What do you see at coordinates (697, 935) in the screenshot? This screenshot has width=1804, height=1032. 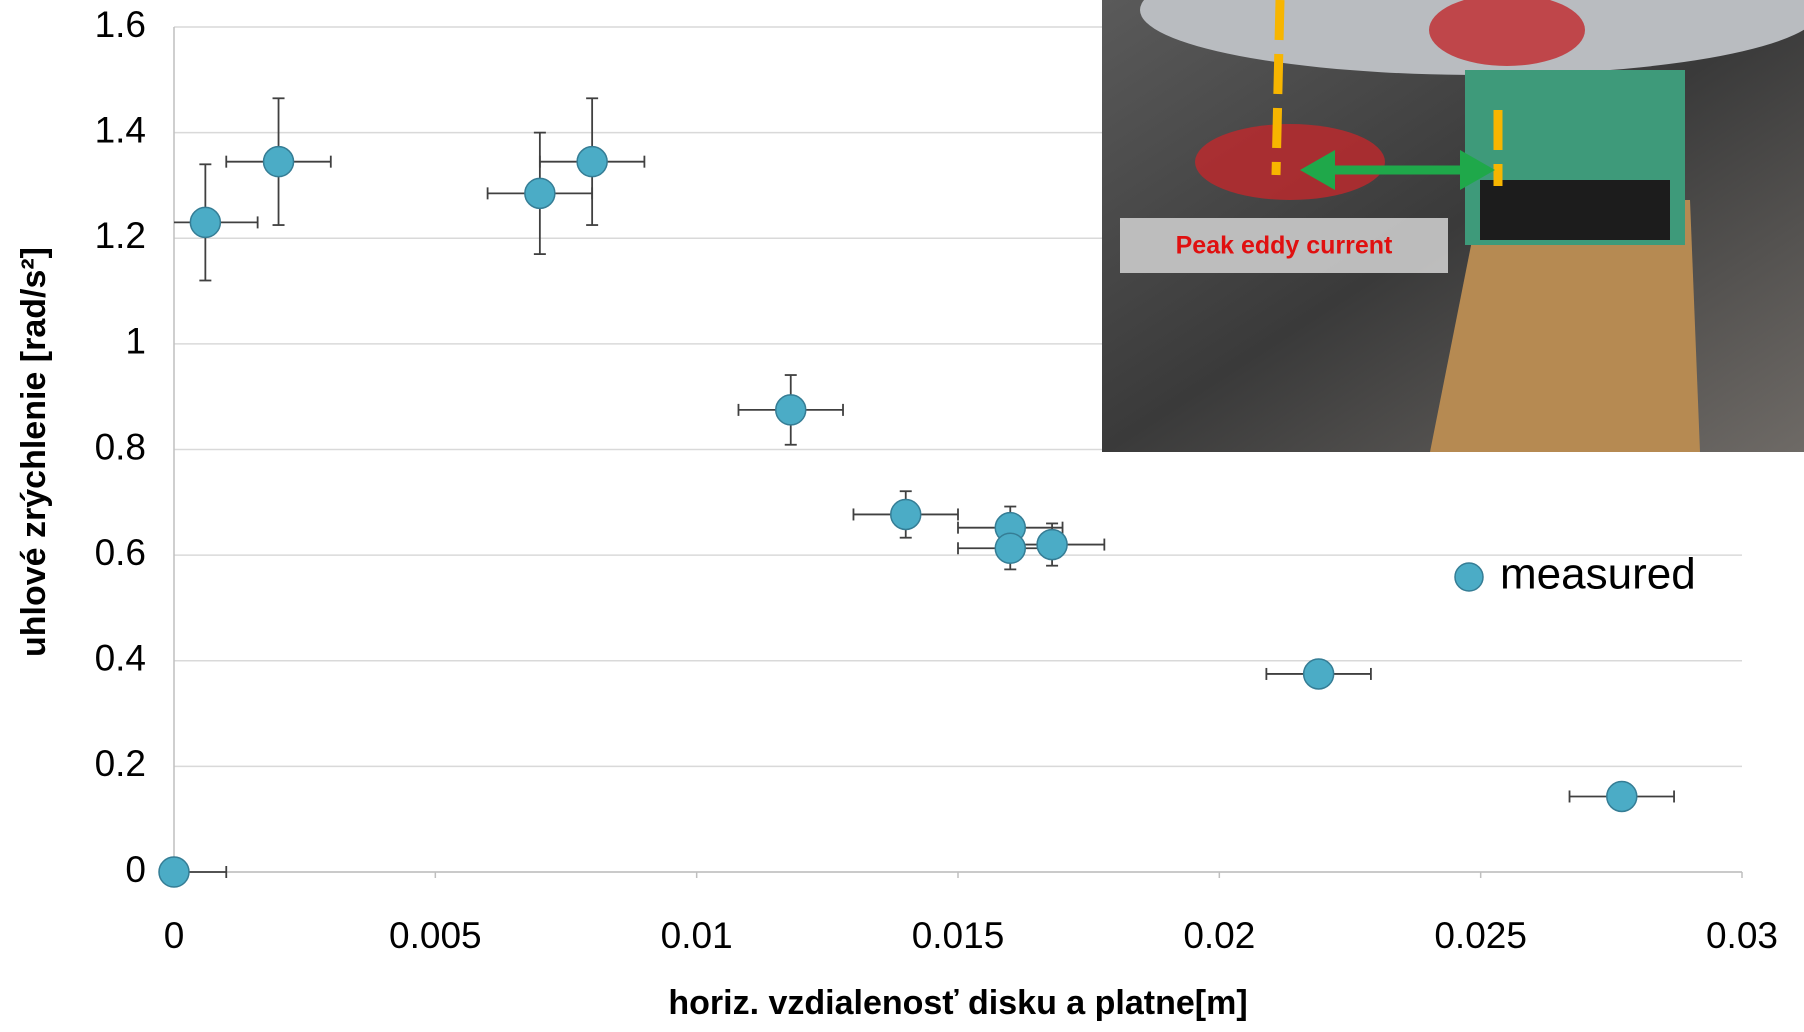 I see `x-tick-label: 0.01` at bounding box center [697, 935].